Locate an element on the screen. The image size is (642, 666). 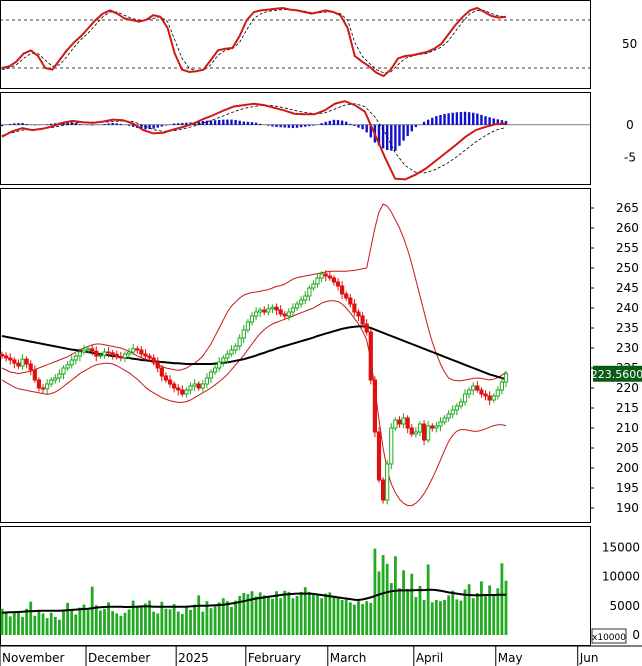
price-tick-label-255: 255 is located at coordinates (627, 248).